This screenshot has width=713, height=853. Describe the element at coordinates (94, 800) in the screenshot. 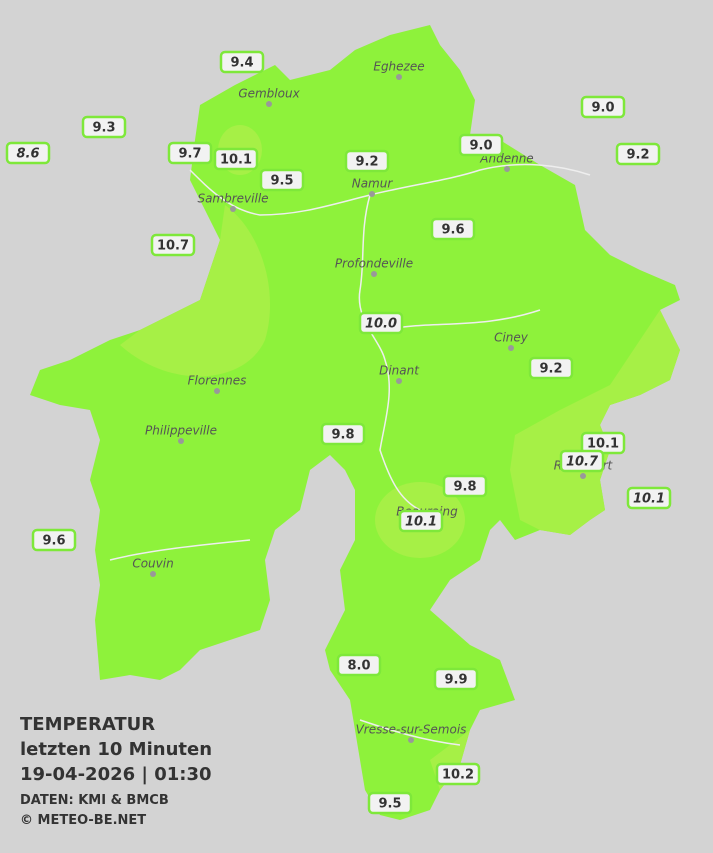

I see `legend-source: DATEN: KMI & BMCB` at that location.